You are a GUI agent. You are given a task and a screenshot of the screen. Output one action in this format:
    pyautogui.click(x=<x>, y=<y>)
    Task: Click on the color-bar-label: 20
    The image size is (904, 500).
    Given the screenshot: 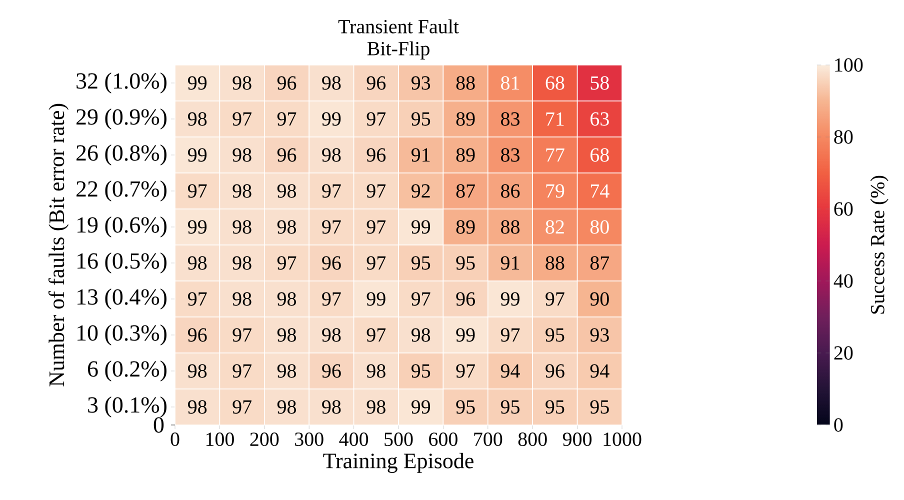 What is the action you would take?
    pyautogui.click(x=843, y=353)
    